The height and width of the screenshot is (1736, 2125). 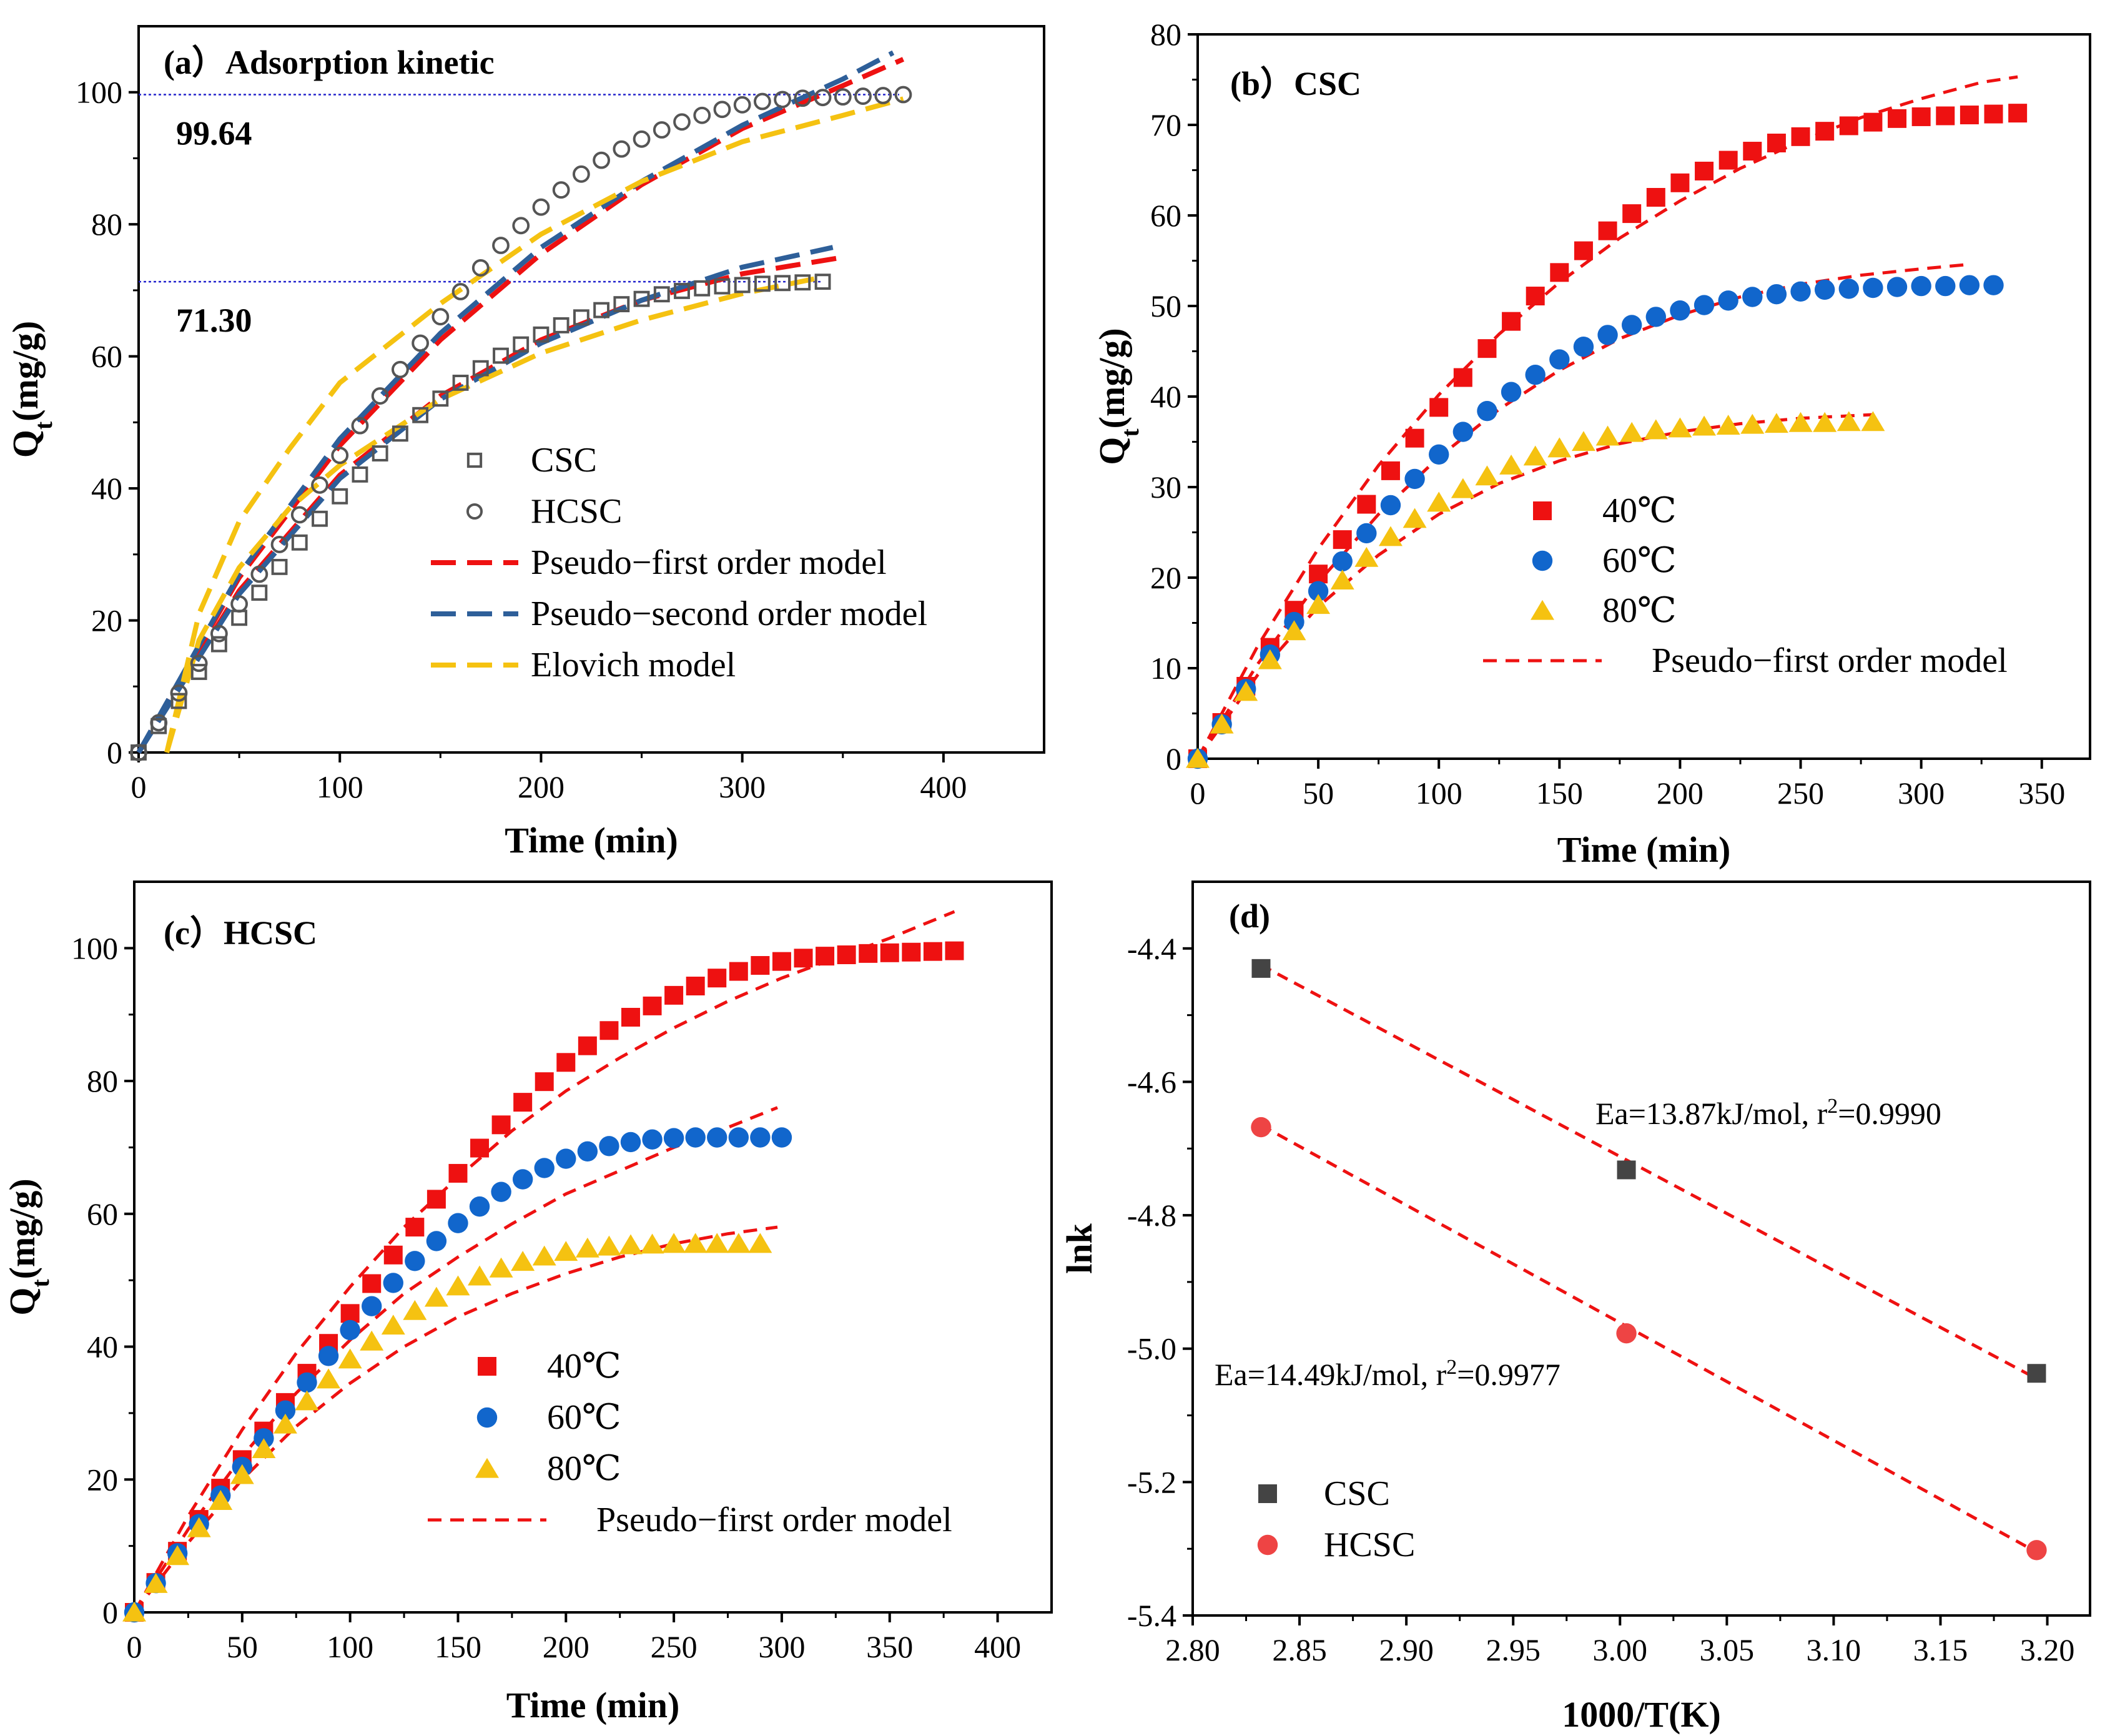 I want to click on x-tick-label: 0, so click(x=134, y=1646).